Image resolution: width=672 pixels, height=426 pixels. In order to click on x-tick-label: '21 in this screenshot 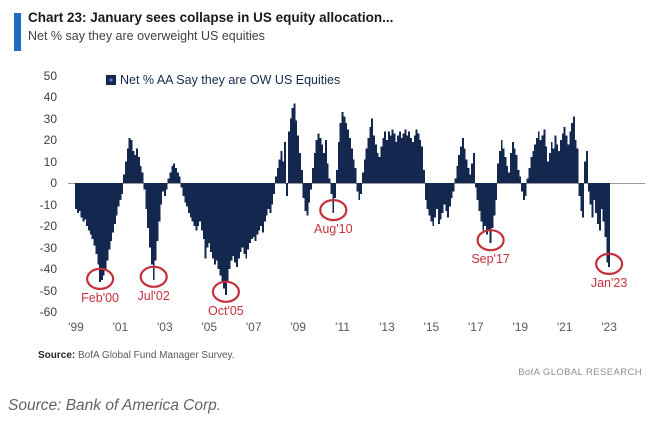, I will do `click(564, 327)`.